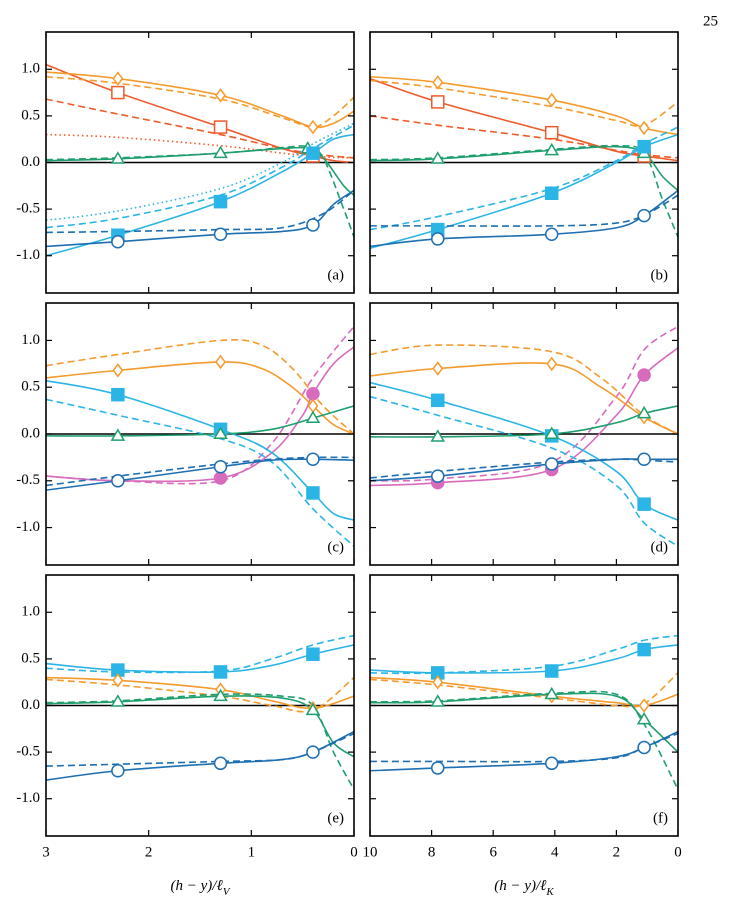  I want to click on panel: -1.0 -0.5 0.0 0.5 1.0 (a), so click(185, 162).